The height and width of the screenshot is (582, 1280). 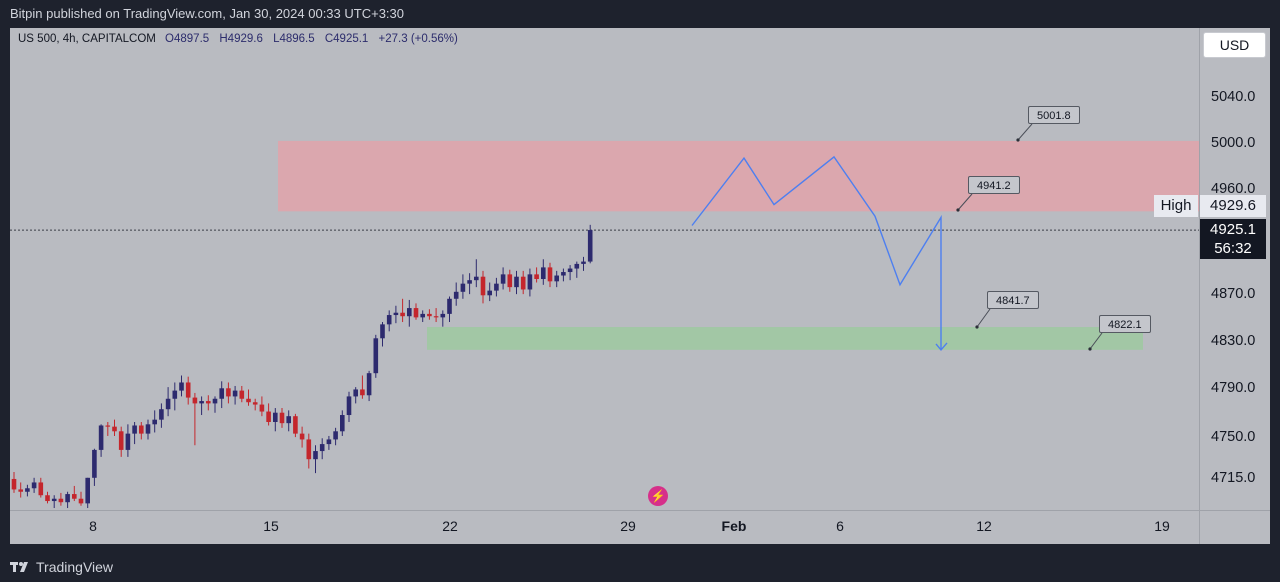 I want to click on price-axis-area, so click(x=1234, y=269).